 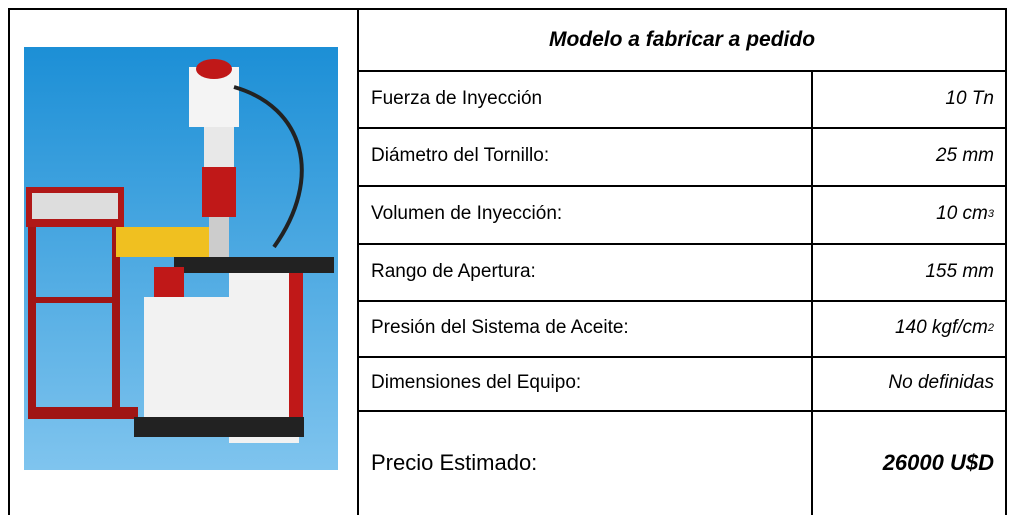 I want to click on text: 26000 U$D, so click(x=938, y=462).